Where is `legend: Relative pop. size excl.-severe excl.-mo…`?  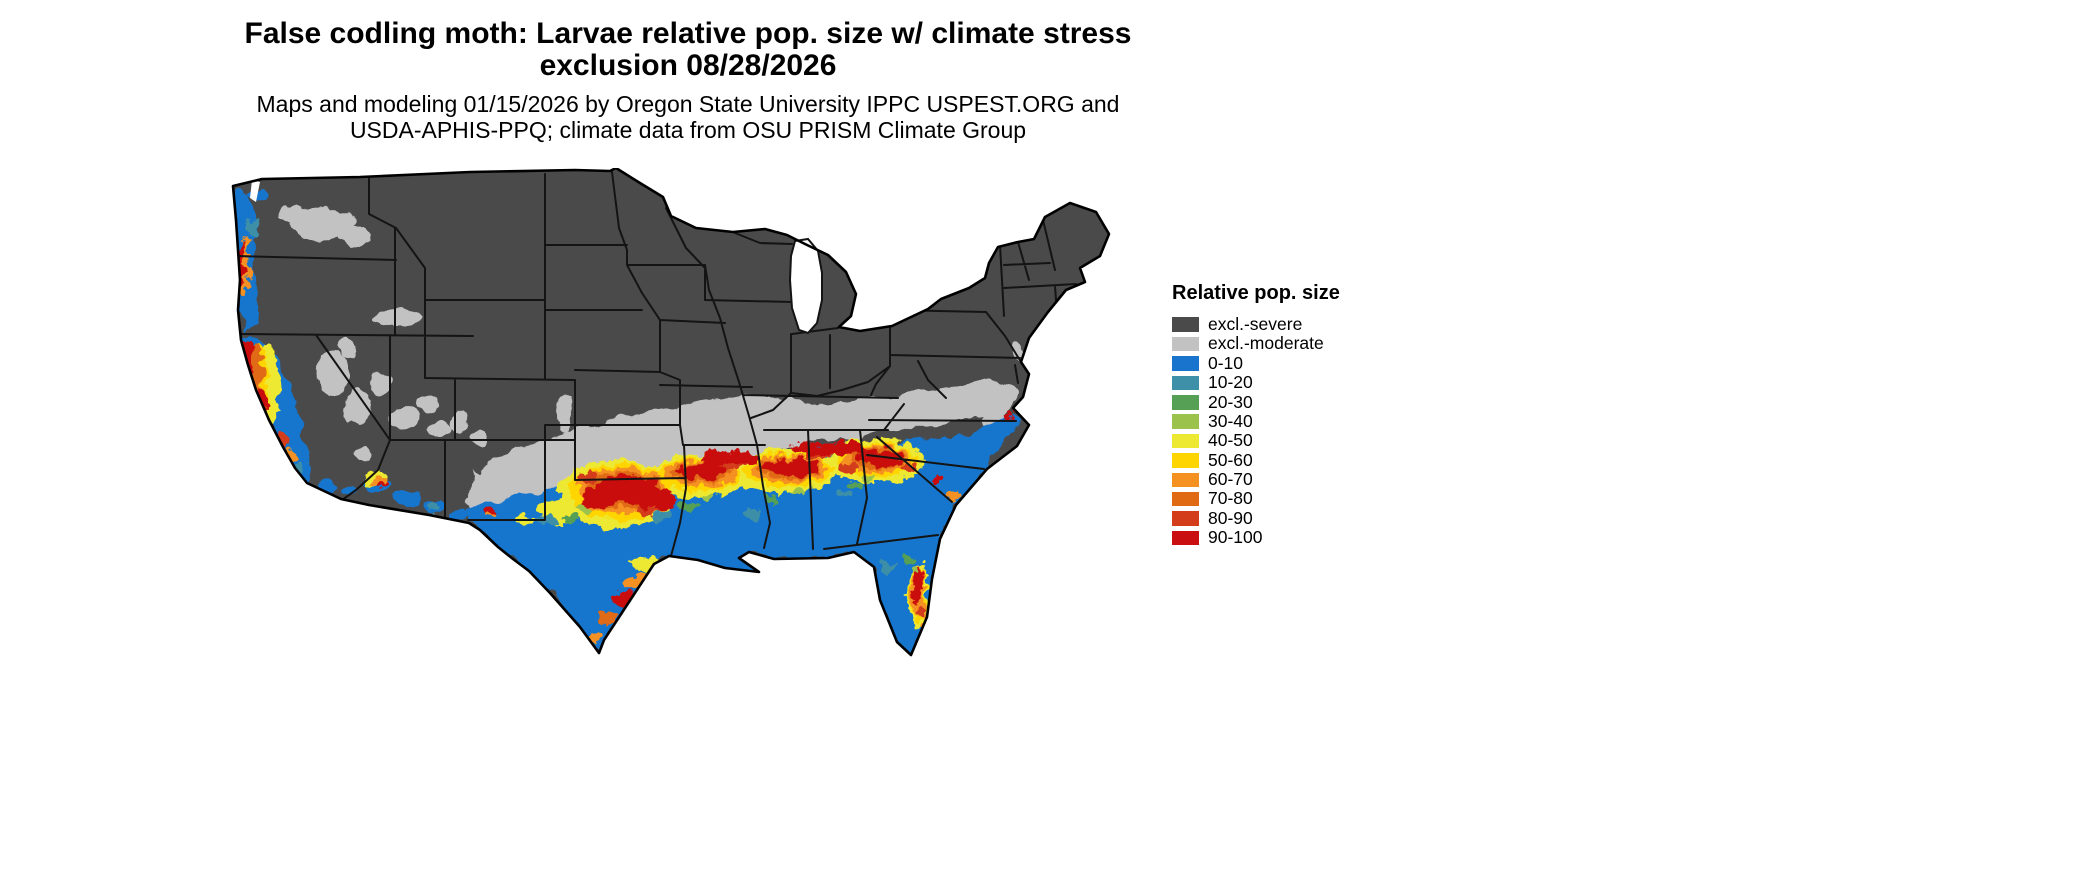 legend: Relative pop. size excl.-severe excl.-mo… is located at coordinates (1256, 415).